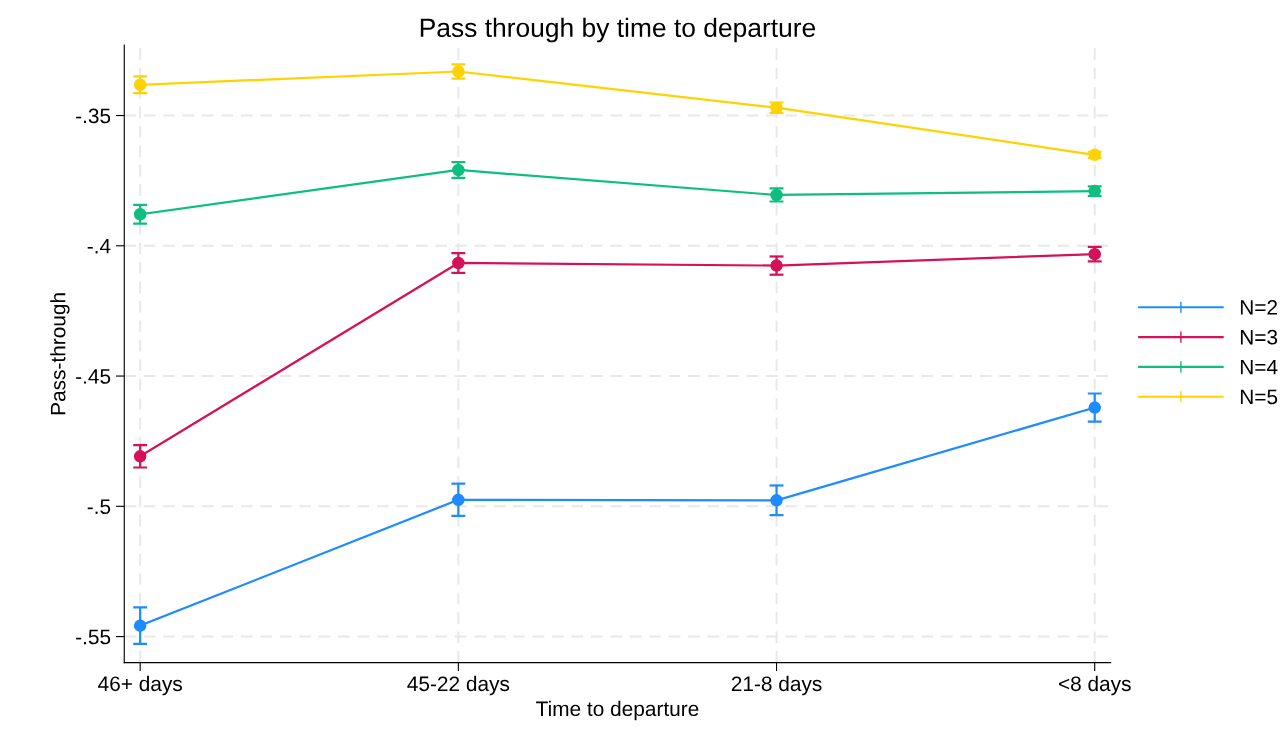  What do you see at coordinates (1258, 307) in the screenshot?
I see `legend-label: N=2` at bounding box center [1258, 307].